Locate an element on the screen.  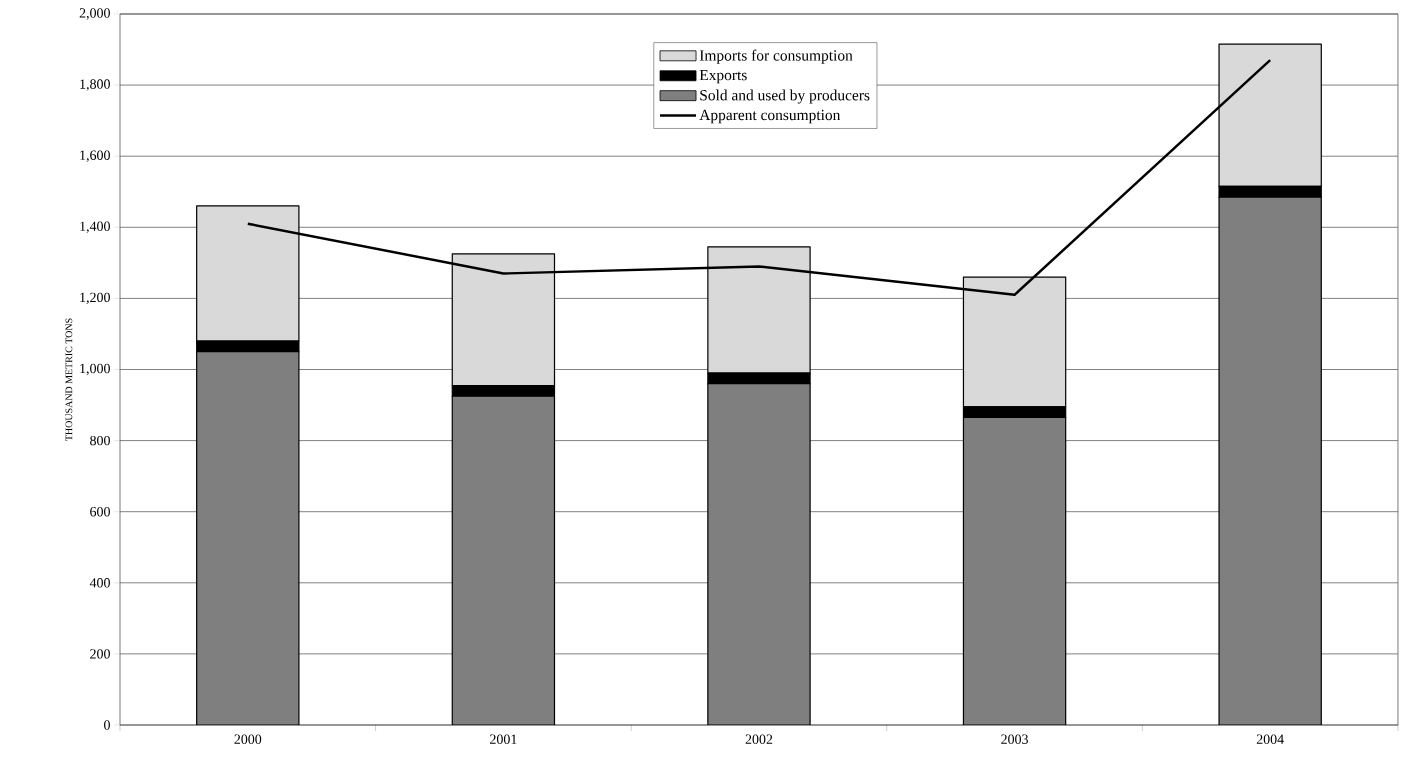
x-tick-label: 2004 is located at coordinates (1270, 739).